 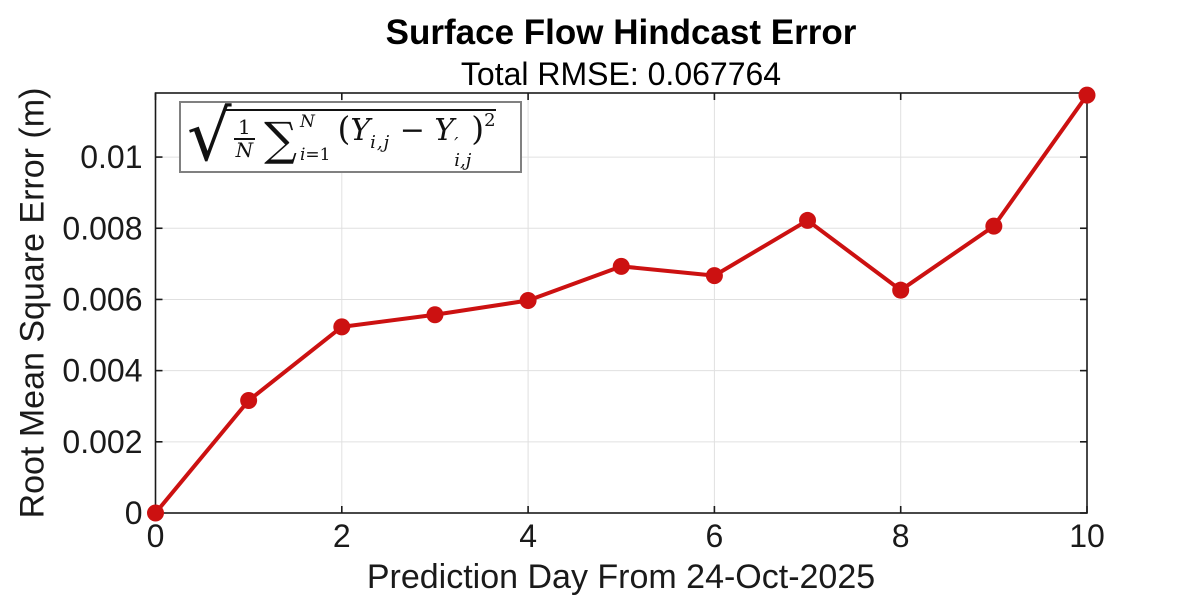 I want to click on x-tick-label: 0, so click(x=156, y=536).